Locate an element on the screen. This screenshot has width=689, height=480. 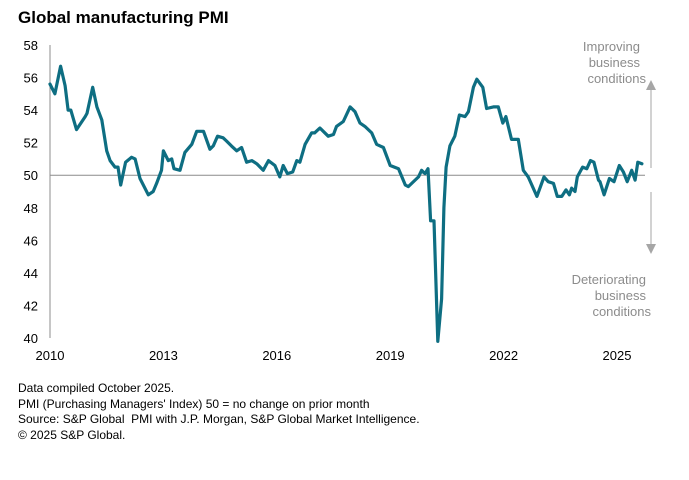
y-tick-label: 54 is located at coordinates (31, 110).